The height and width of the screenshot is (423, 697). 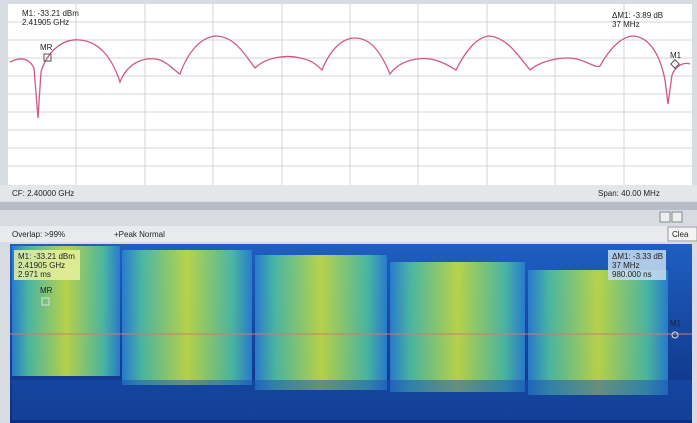 I want to click on clear-button, so click(x=682, y=234).